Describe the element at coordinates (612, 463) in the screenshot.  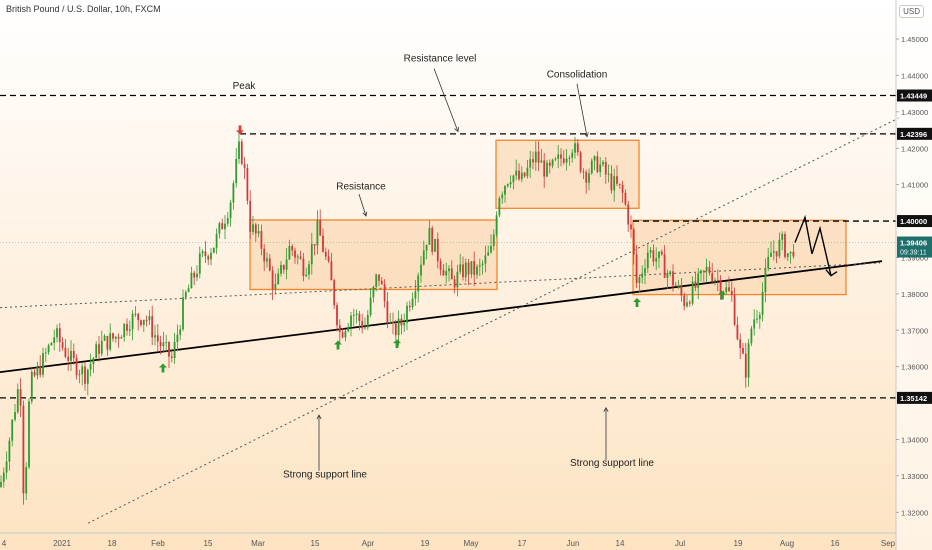
I see `annotation-label-6: Strong support line` at that location.